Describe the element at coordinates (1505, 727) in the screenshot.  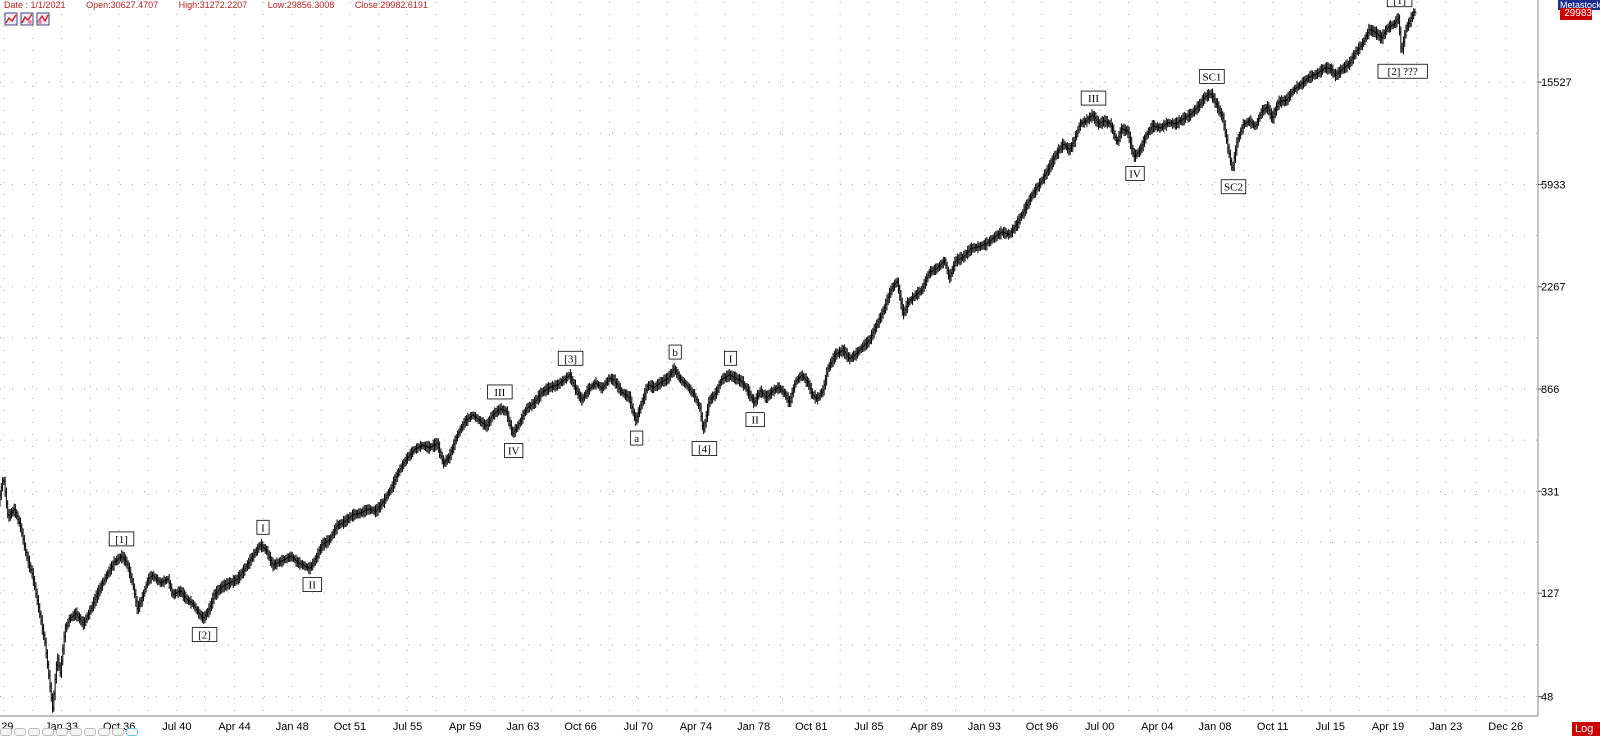
I see `x-tick-label: Dec 26` at that location.